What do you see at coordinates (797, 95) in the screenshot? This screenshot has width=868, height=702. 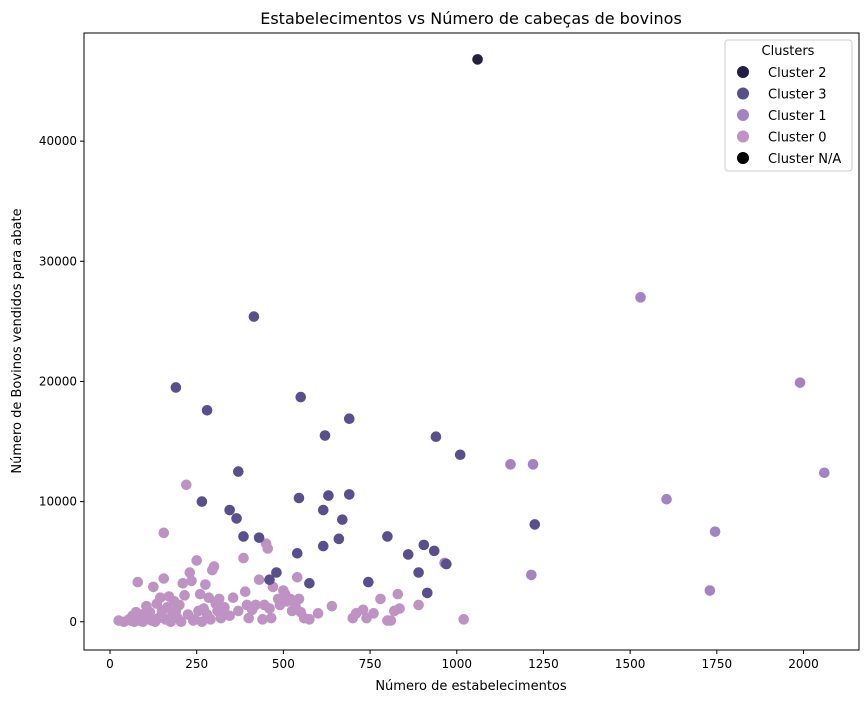 I see `legend-label: Cluster 3` at bounding box center [797, 95].